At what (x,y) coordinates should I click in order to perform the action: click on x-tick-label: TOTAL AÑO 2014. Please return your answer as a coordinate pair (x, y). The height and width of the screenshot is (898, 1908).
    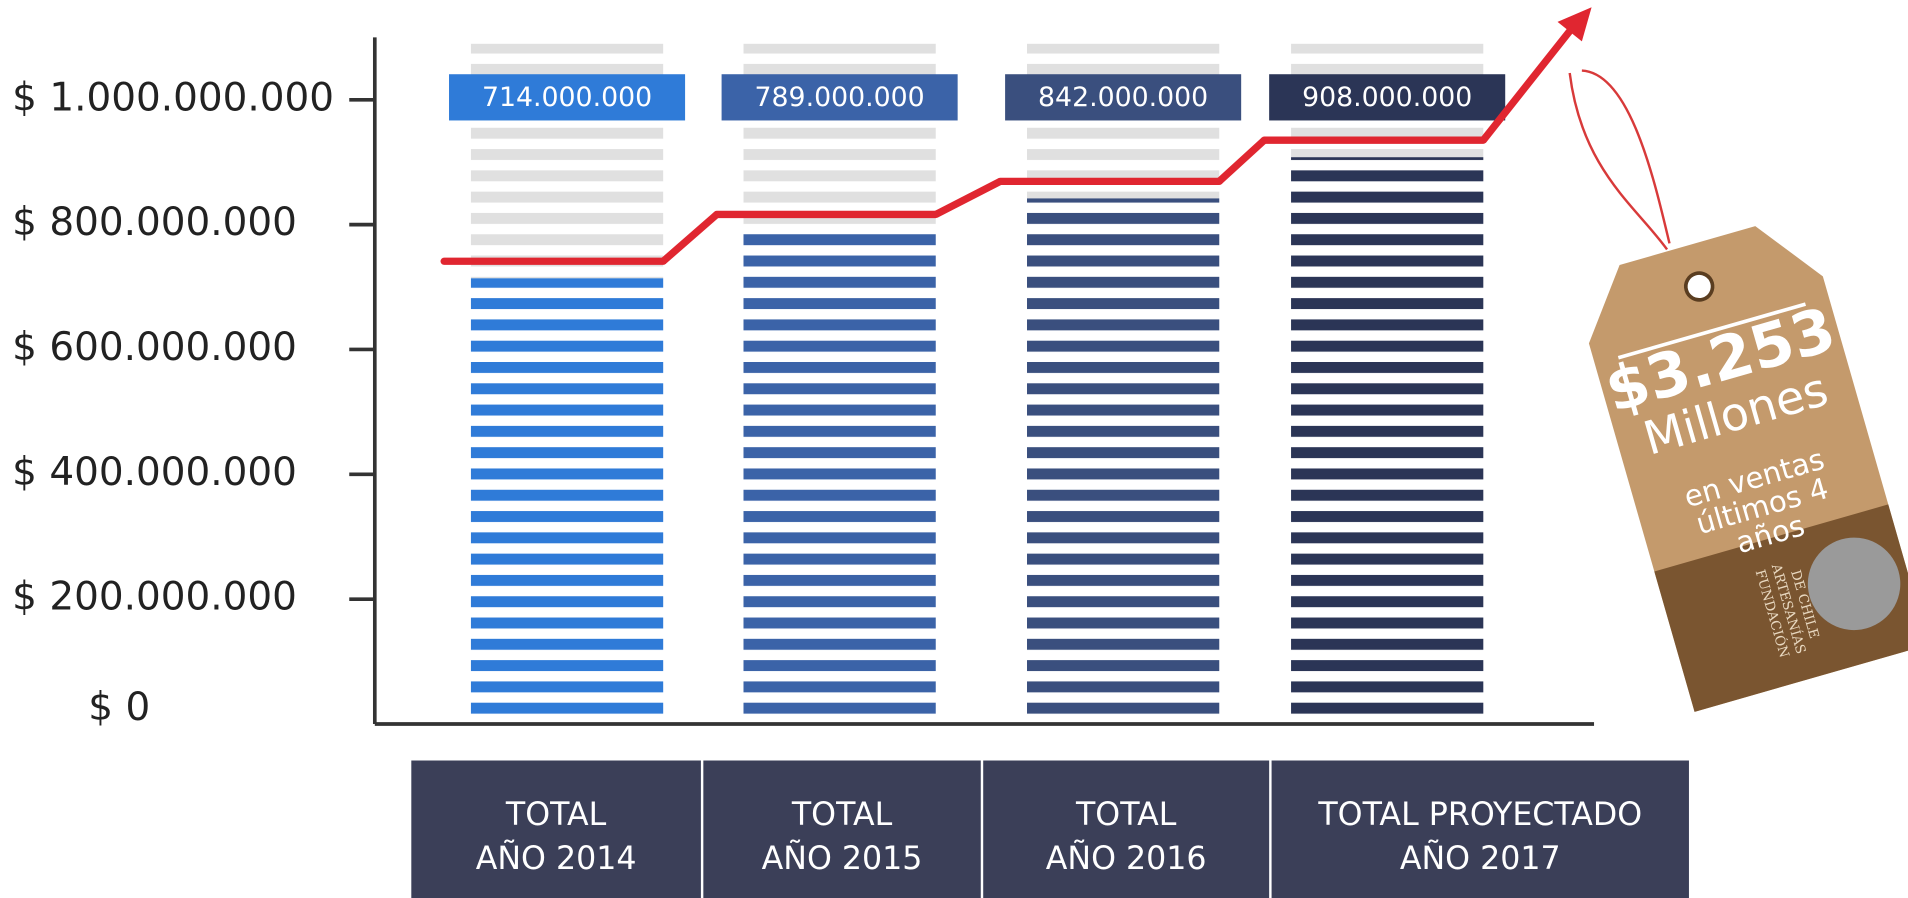
    Looking at the image, I should click on (556, 836).